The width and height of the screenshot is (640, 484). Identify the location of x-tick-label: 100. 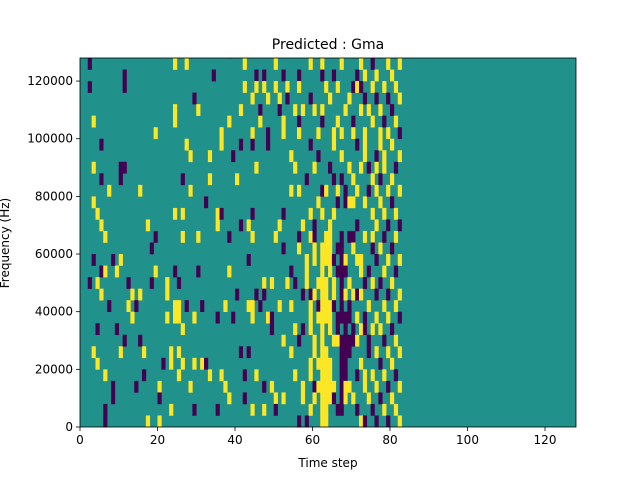
(467, 440).